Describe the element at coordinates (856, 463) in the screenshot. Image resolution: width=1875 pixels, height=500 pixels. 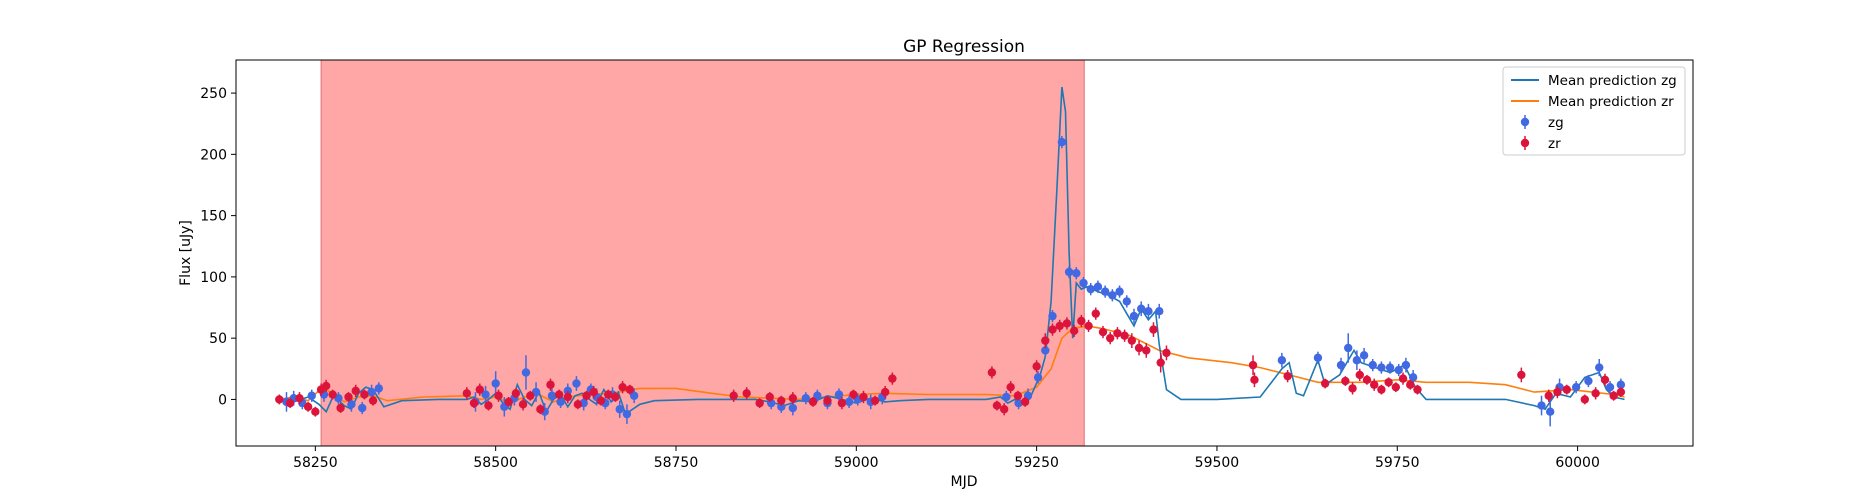
I see `x-tick-label: 59000` at that location.